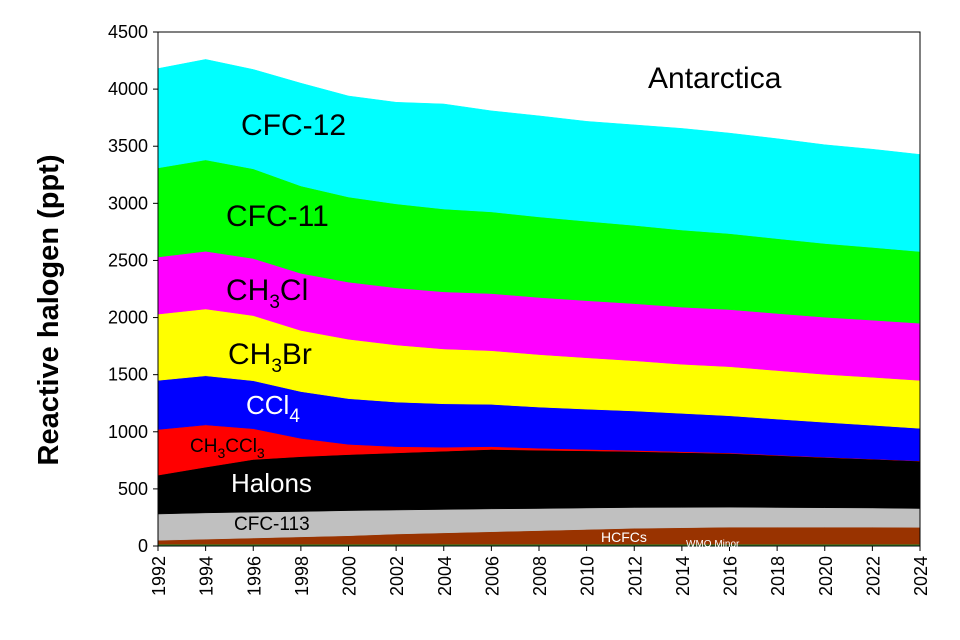  I want to click on chart-title-antarctica: Antarctica, so click(715, 78).